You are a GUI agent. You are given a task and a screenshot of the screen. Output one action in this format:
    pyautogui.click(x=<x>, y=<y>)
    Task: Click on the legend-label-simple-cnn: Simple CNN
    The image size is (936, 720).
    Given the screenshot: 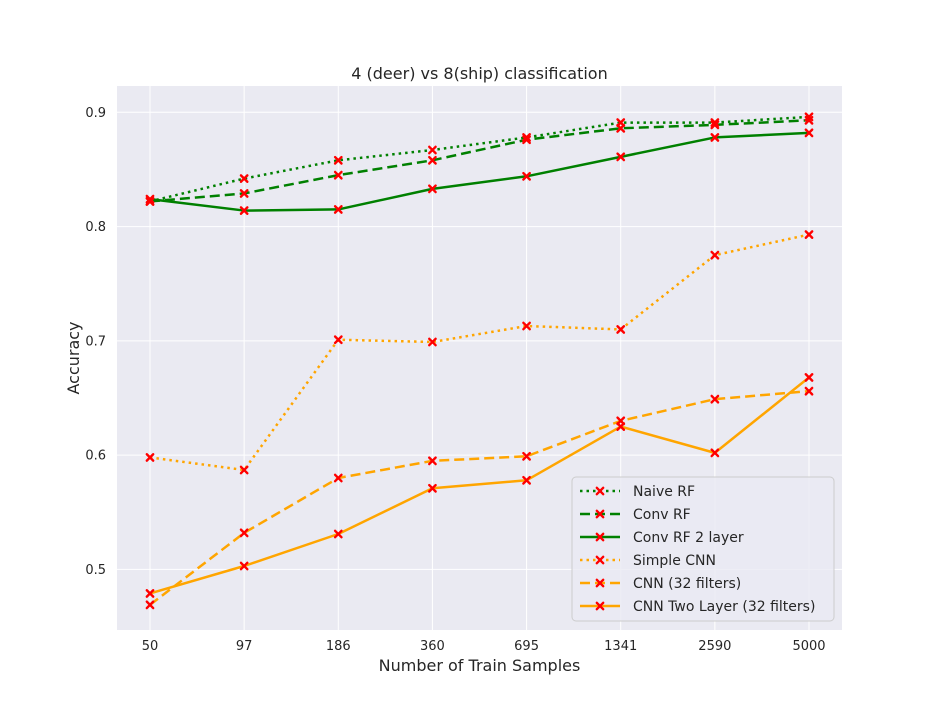 What is the action you would take?
    pyautogui.click(x=674, y=561)
    